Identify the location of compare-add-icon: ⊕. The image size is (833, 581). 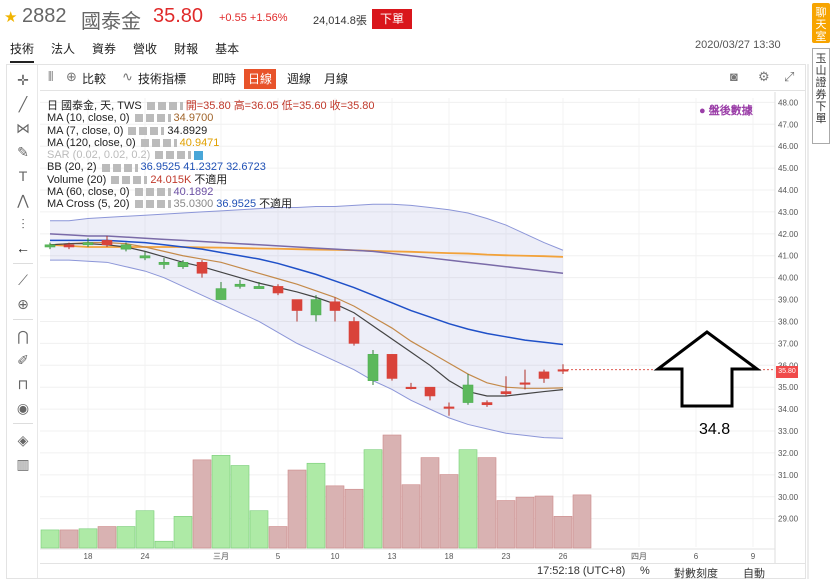
(71, 76).